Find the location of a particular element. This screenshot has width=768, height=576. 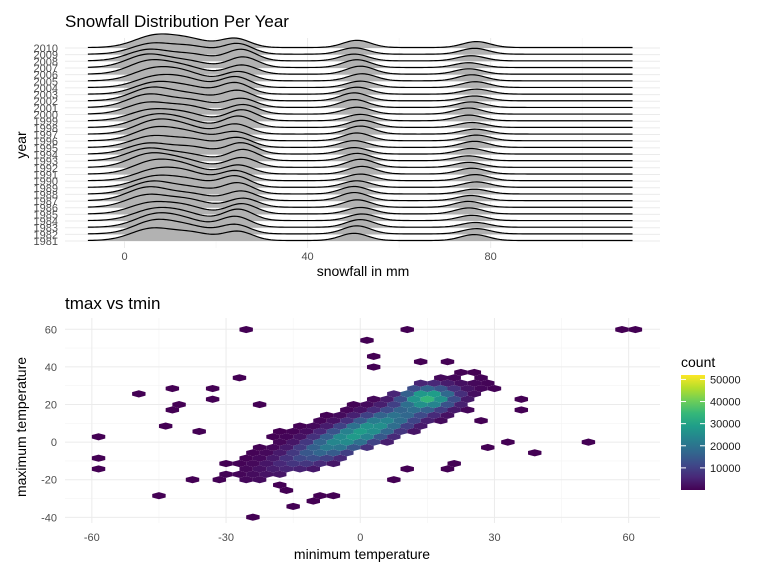

ridge-area-1986 is located at coordinates (360, 201).